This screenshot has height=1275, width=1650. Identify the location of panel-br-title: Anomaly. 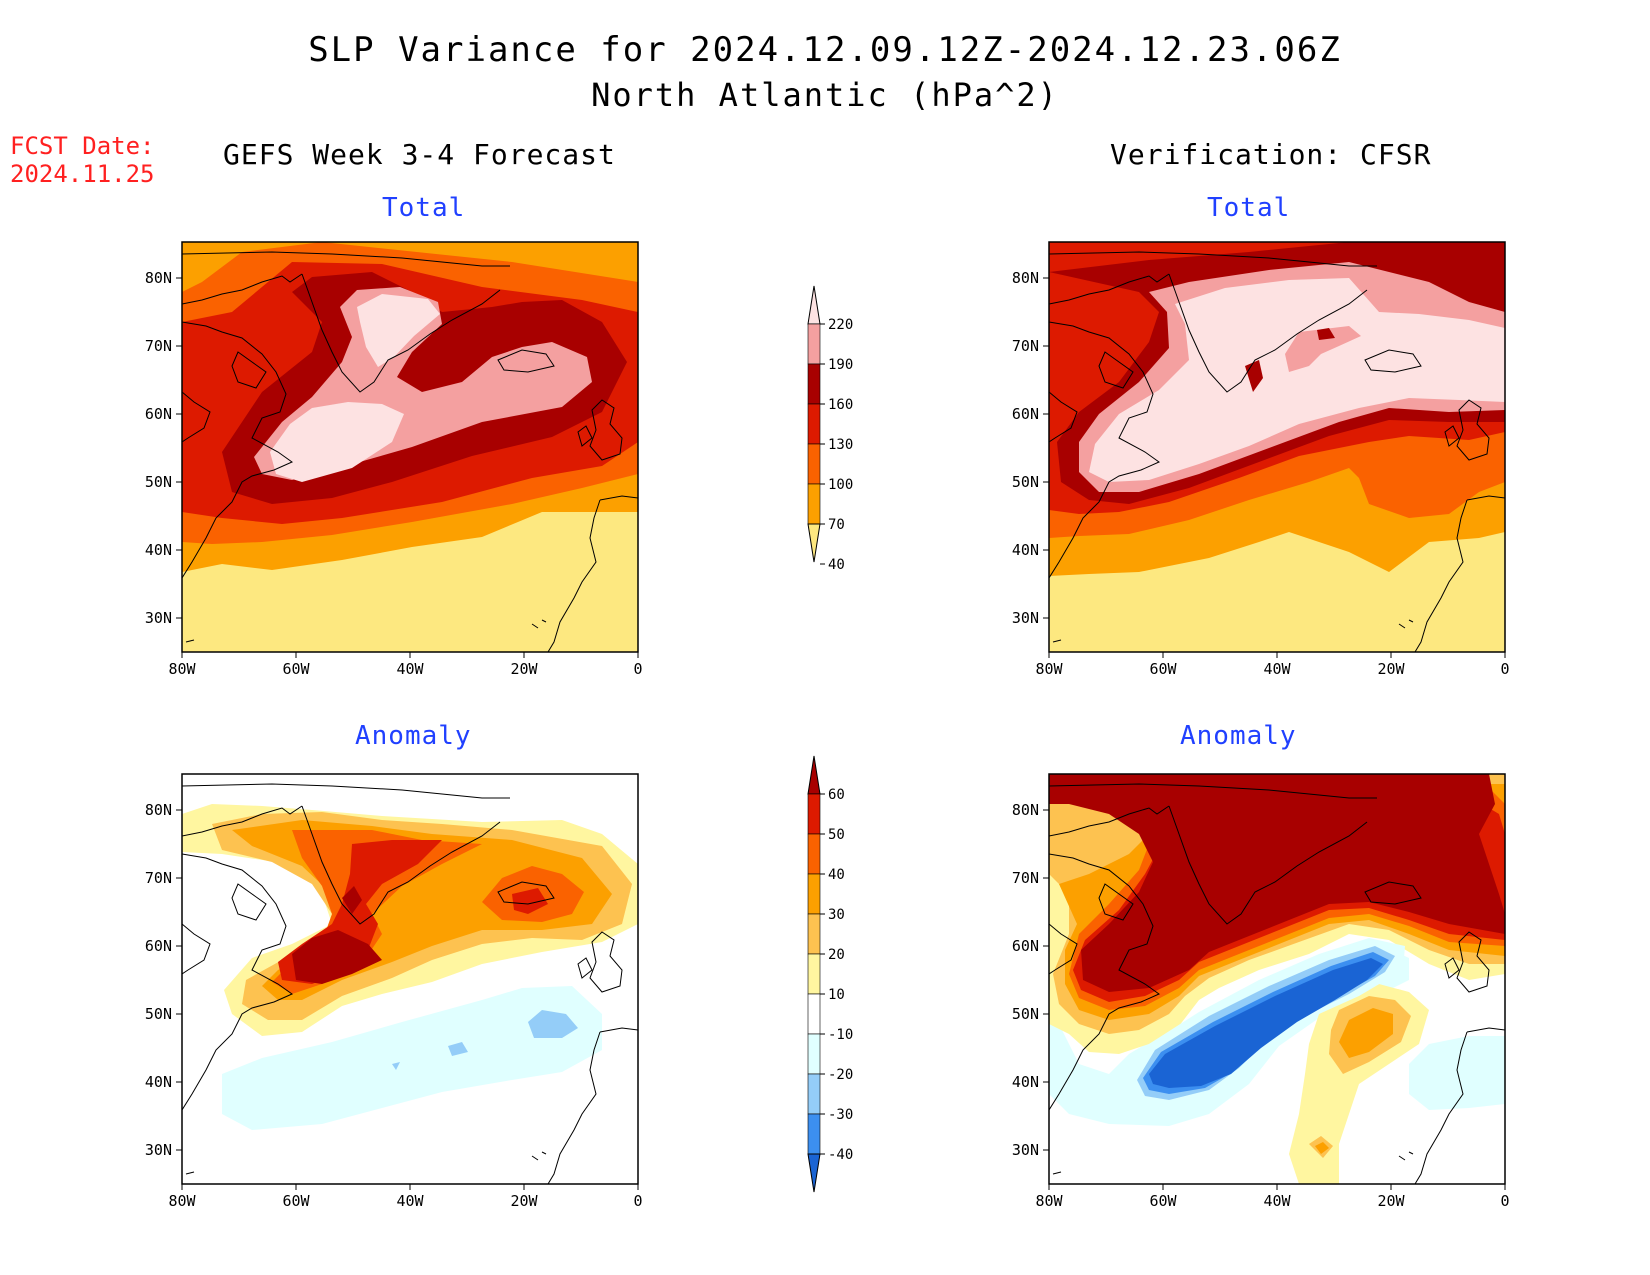
(1238, 736).